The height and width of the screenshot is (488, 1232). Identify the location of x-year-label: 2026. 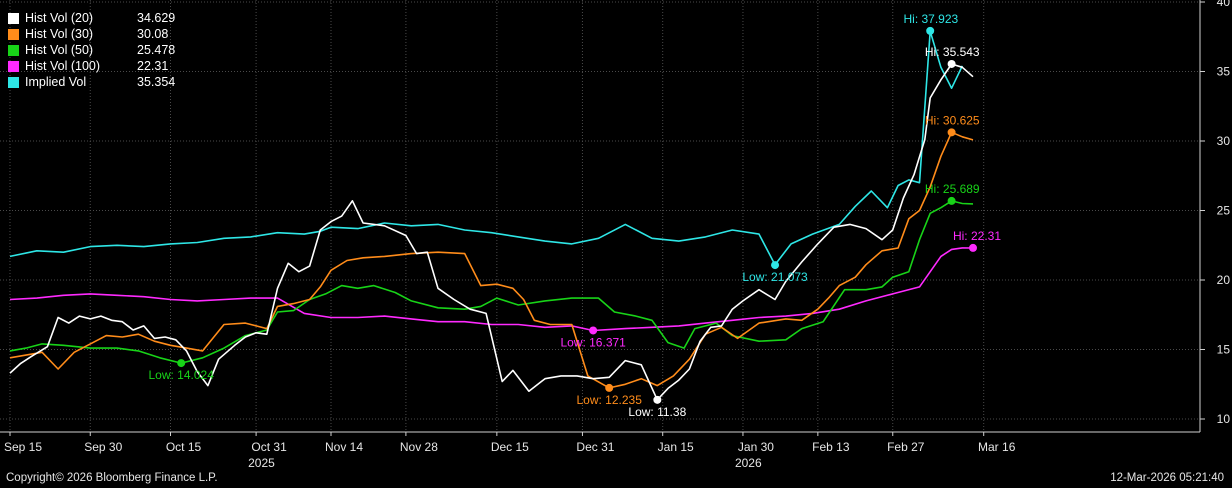
(748, 463).